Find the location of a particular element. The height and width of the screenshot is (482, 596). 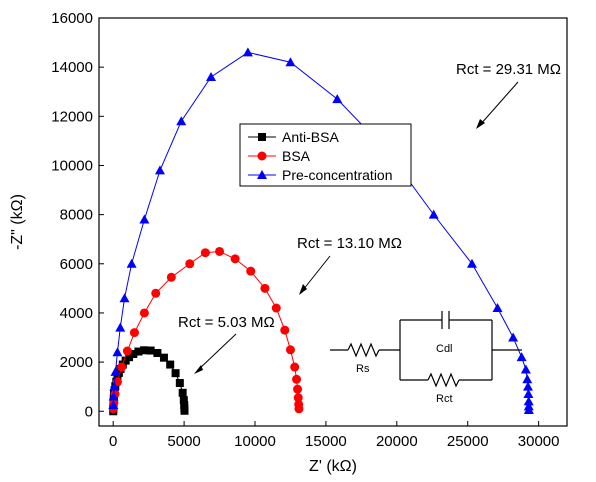

equivalent-circuit is located at coordinates (426, 349).